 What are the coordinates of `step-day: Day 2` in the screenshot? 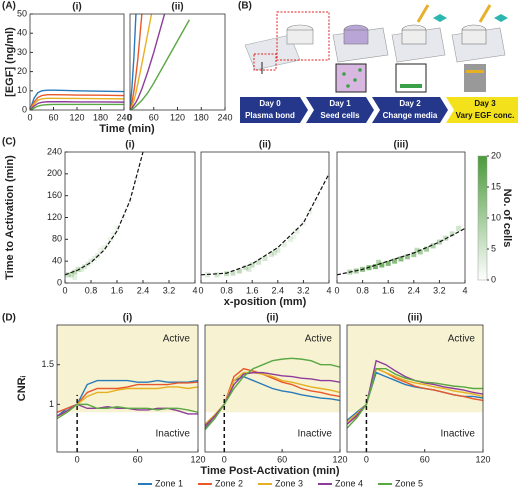 It's located at (410, 103).